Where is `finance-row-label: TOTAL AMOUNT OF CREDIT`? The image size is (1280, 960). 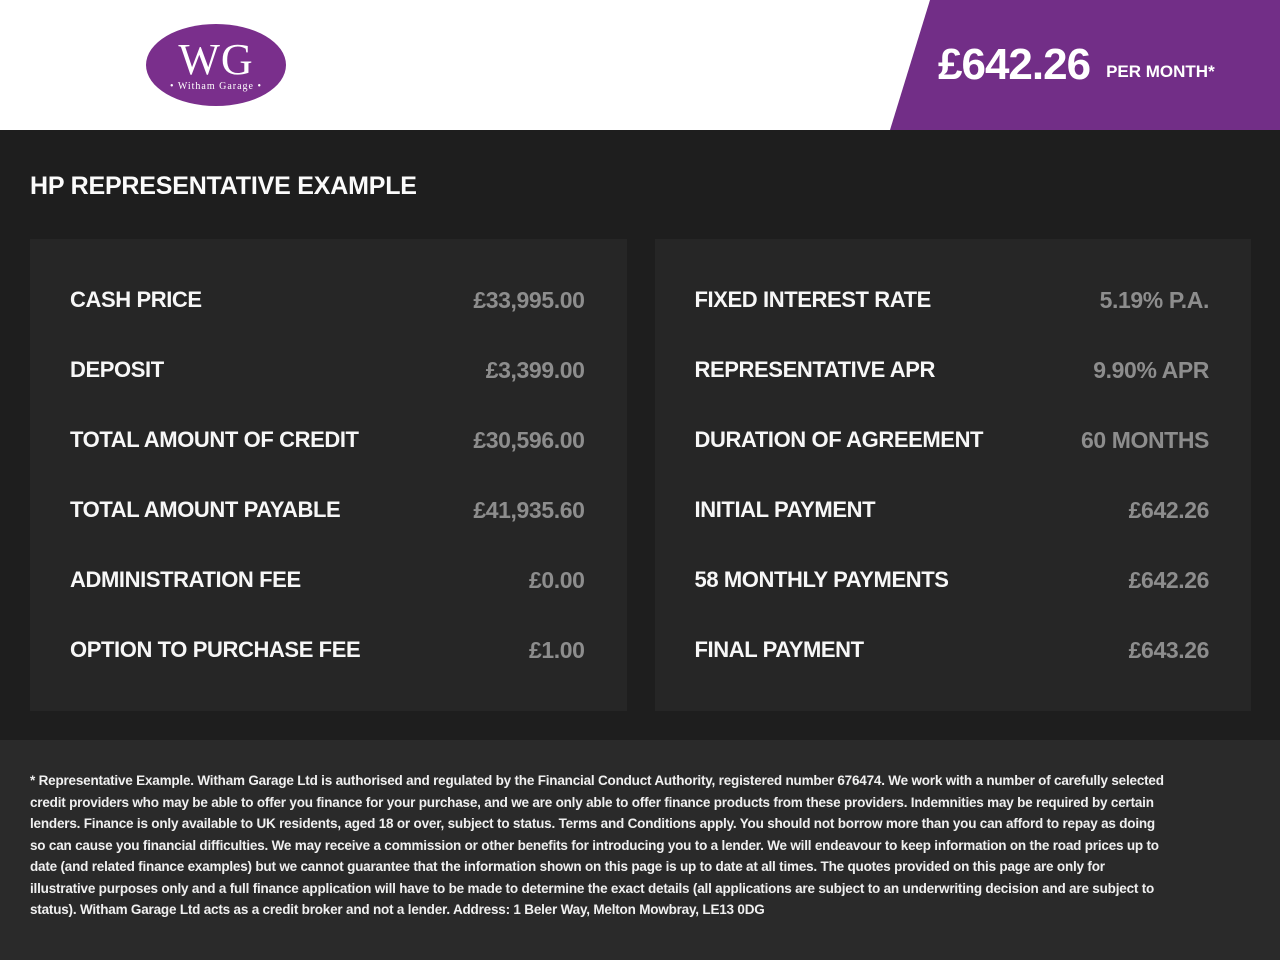
finance-row-label: TOTAL AMOUNT OF CREDIT is located at coordinates (214, 439).